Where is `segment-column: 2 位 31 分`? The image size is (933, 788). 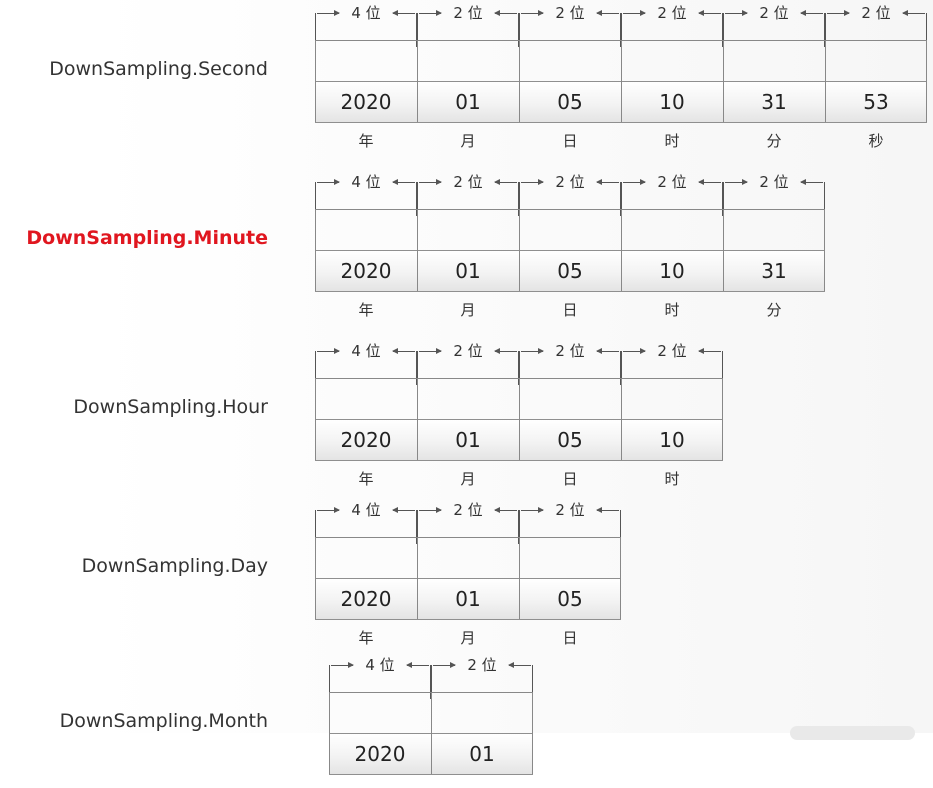 segment-column: 2 位 31 分 is located at coordinates (774, 77).